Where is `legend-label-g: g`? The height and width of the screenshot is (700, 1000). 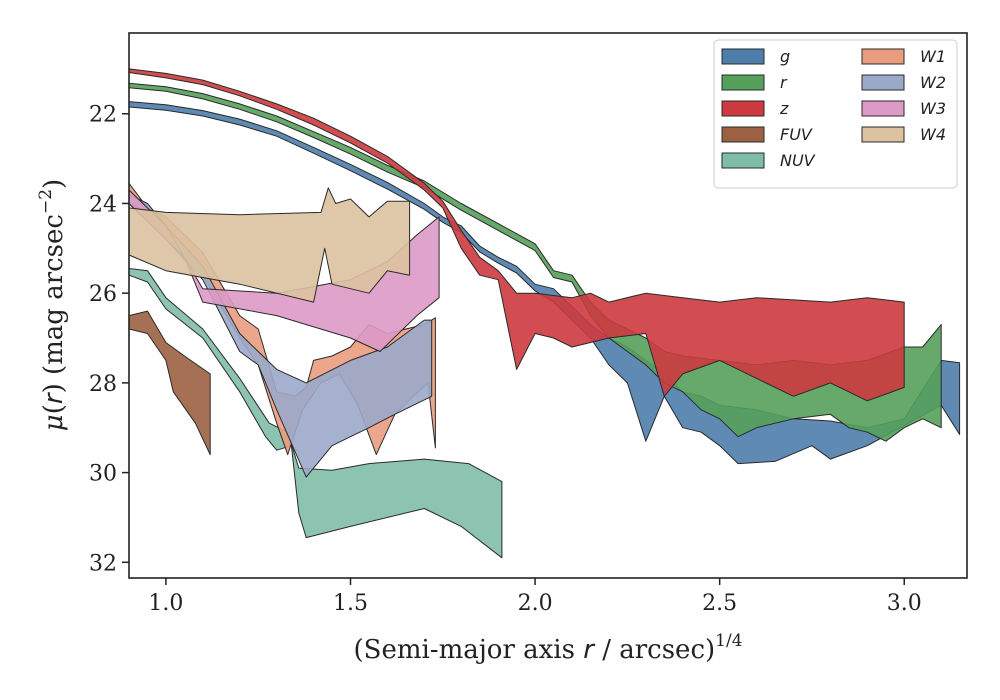 legend-label-g: g is located at coordinates (785, 56).